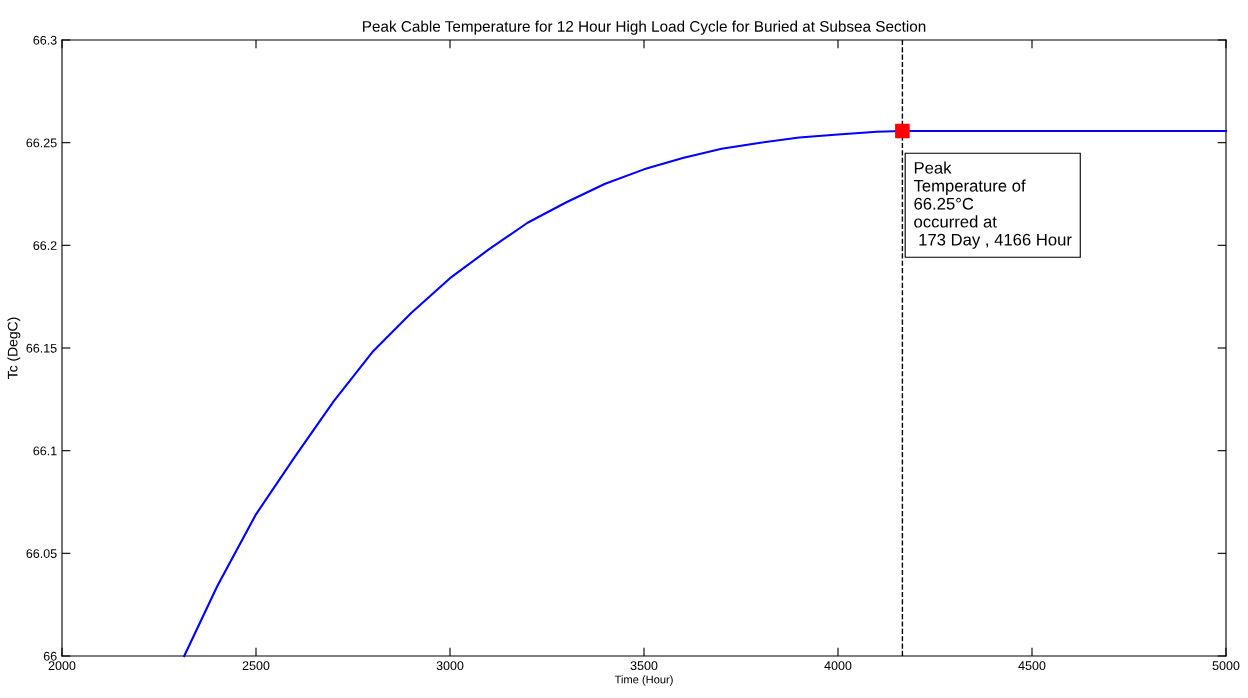 The height and width of the screenshot is (698, 1248). Describe the element at coordinates (45, 245) in the screenshot. I see `y-tick-label: 66.2` at that location.